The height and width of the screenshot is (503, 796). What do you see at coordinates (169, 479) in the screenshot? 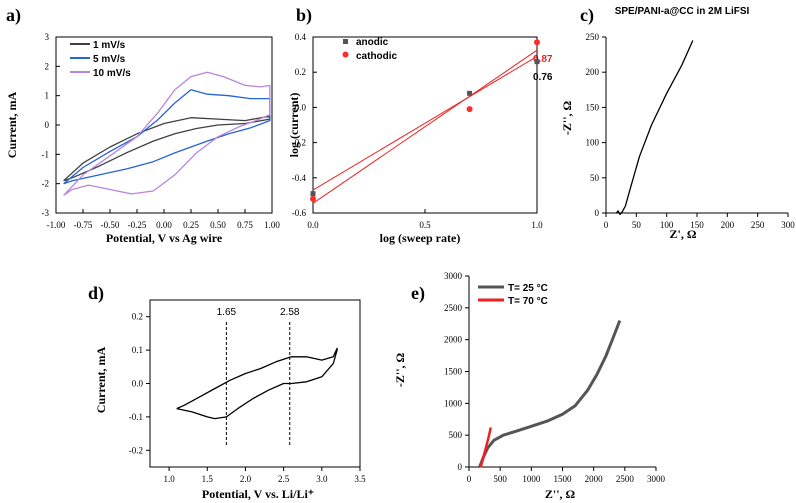
I see `panel-d-x-tick-label: 1.0` at bounding box center [169, 479].